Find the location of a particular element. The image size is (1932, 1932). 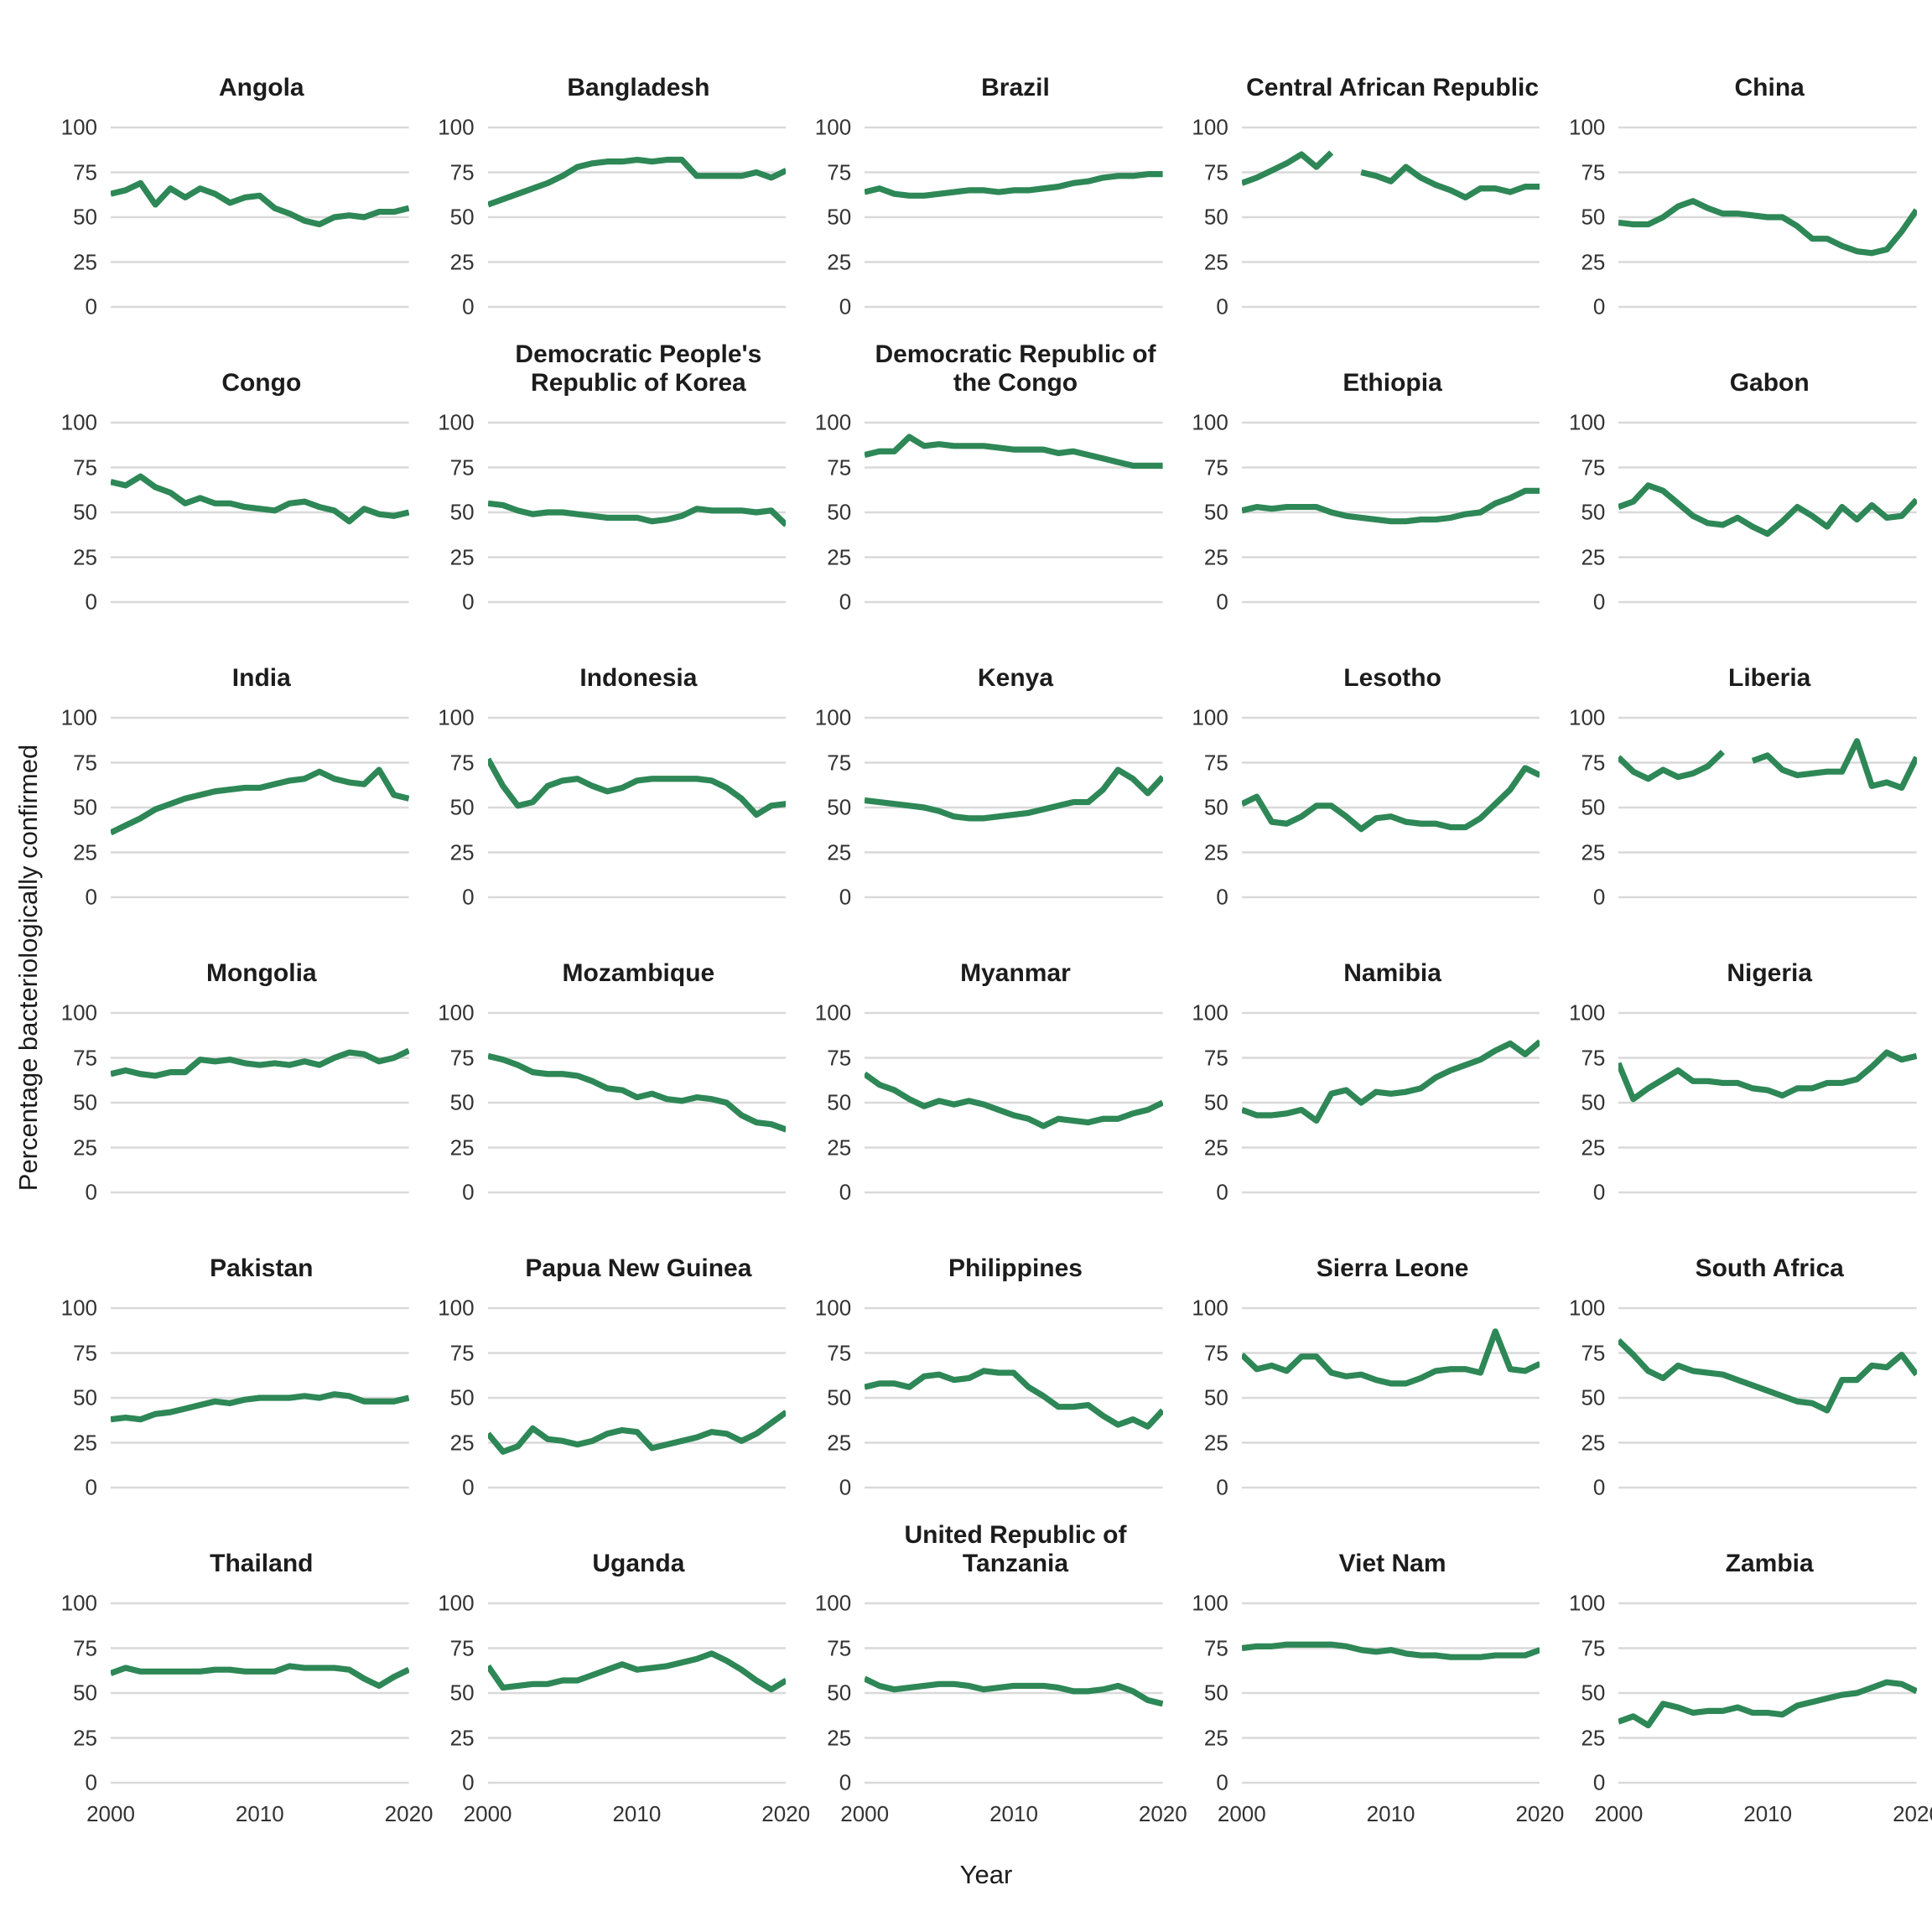

facet-panel: Papua New Guinea 0 25 50 75 100 is located at coordinates (609, 1351).